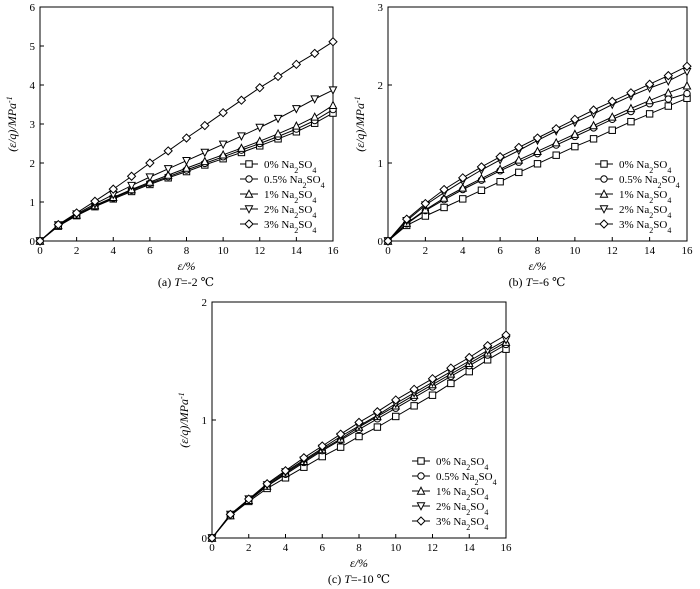  What do you see at coordinates (33, 8) in the screenshot?
I see `y-tick-label: 6` at bounding box center [33, 8].